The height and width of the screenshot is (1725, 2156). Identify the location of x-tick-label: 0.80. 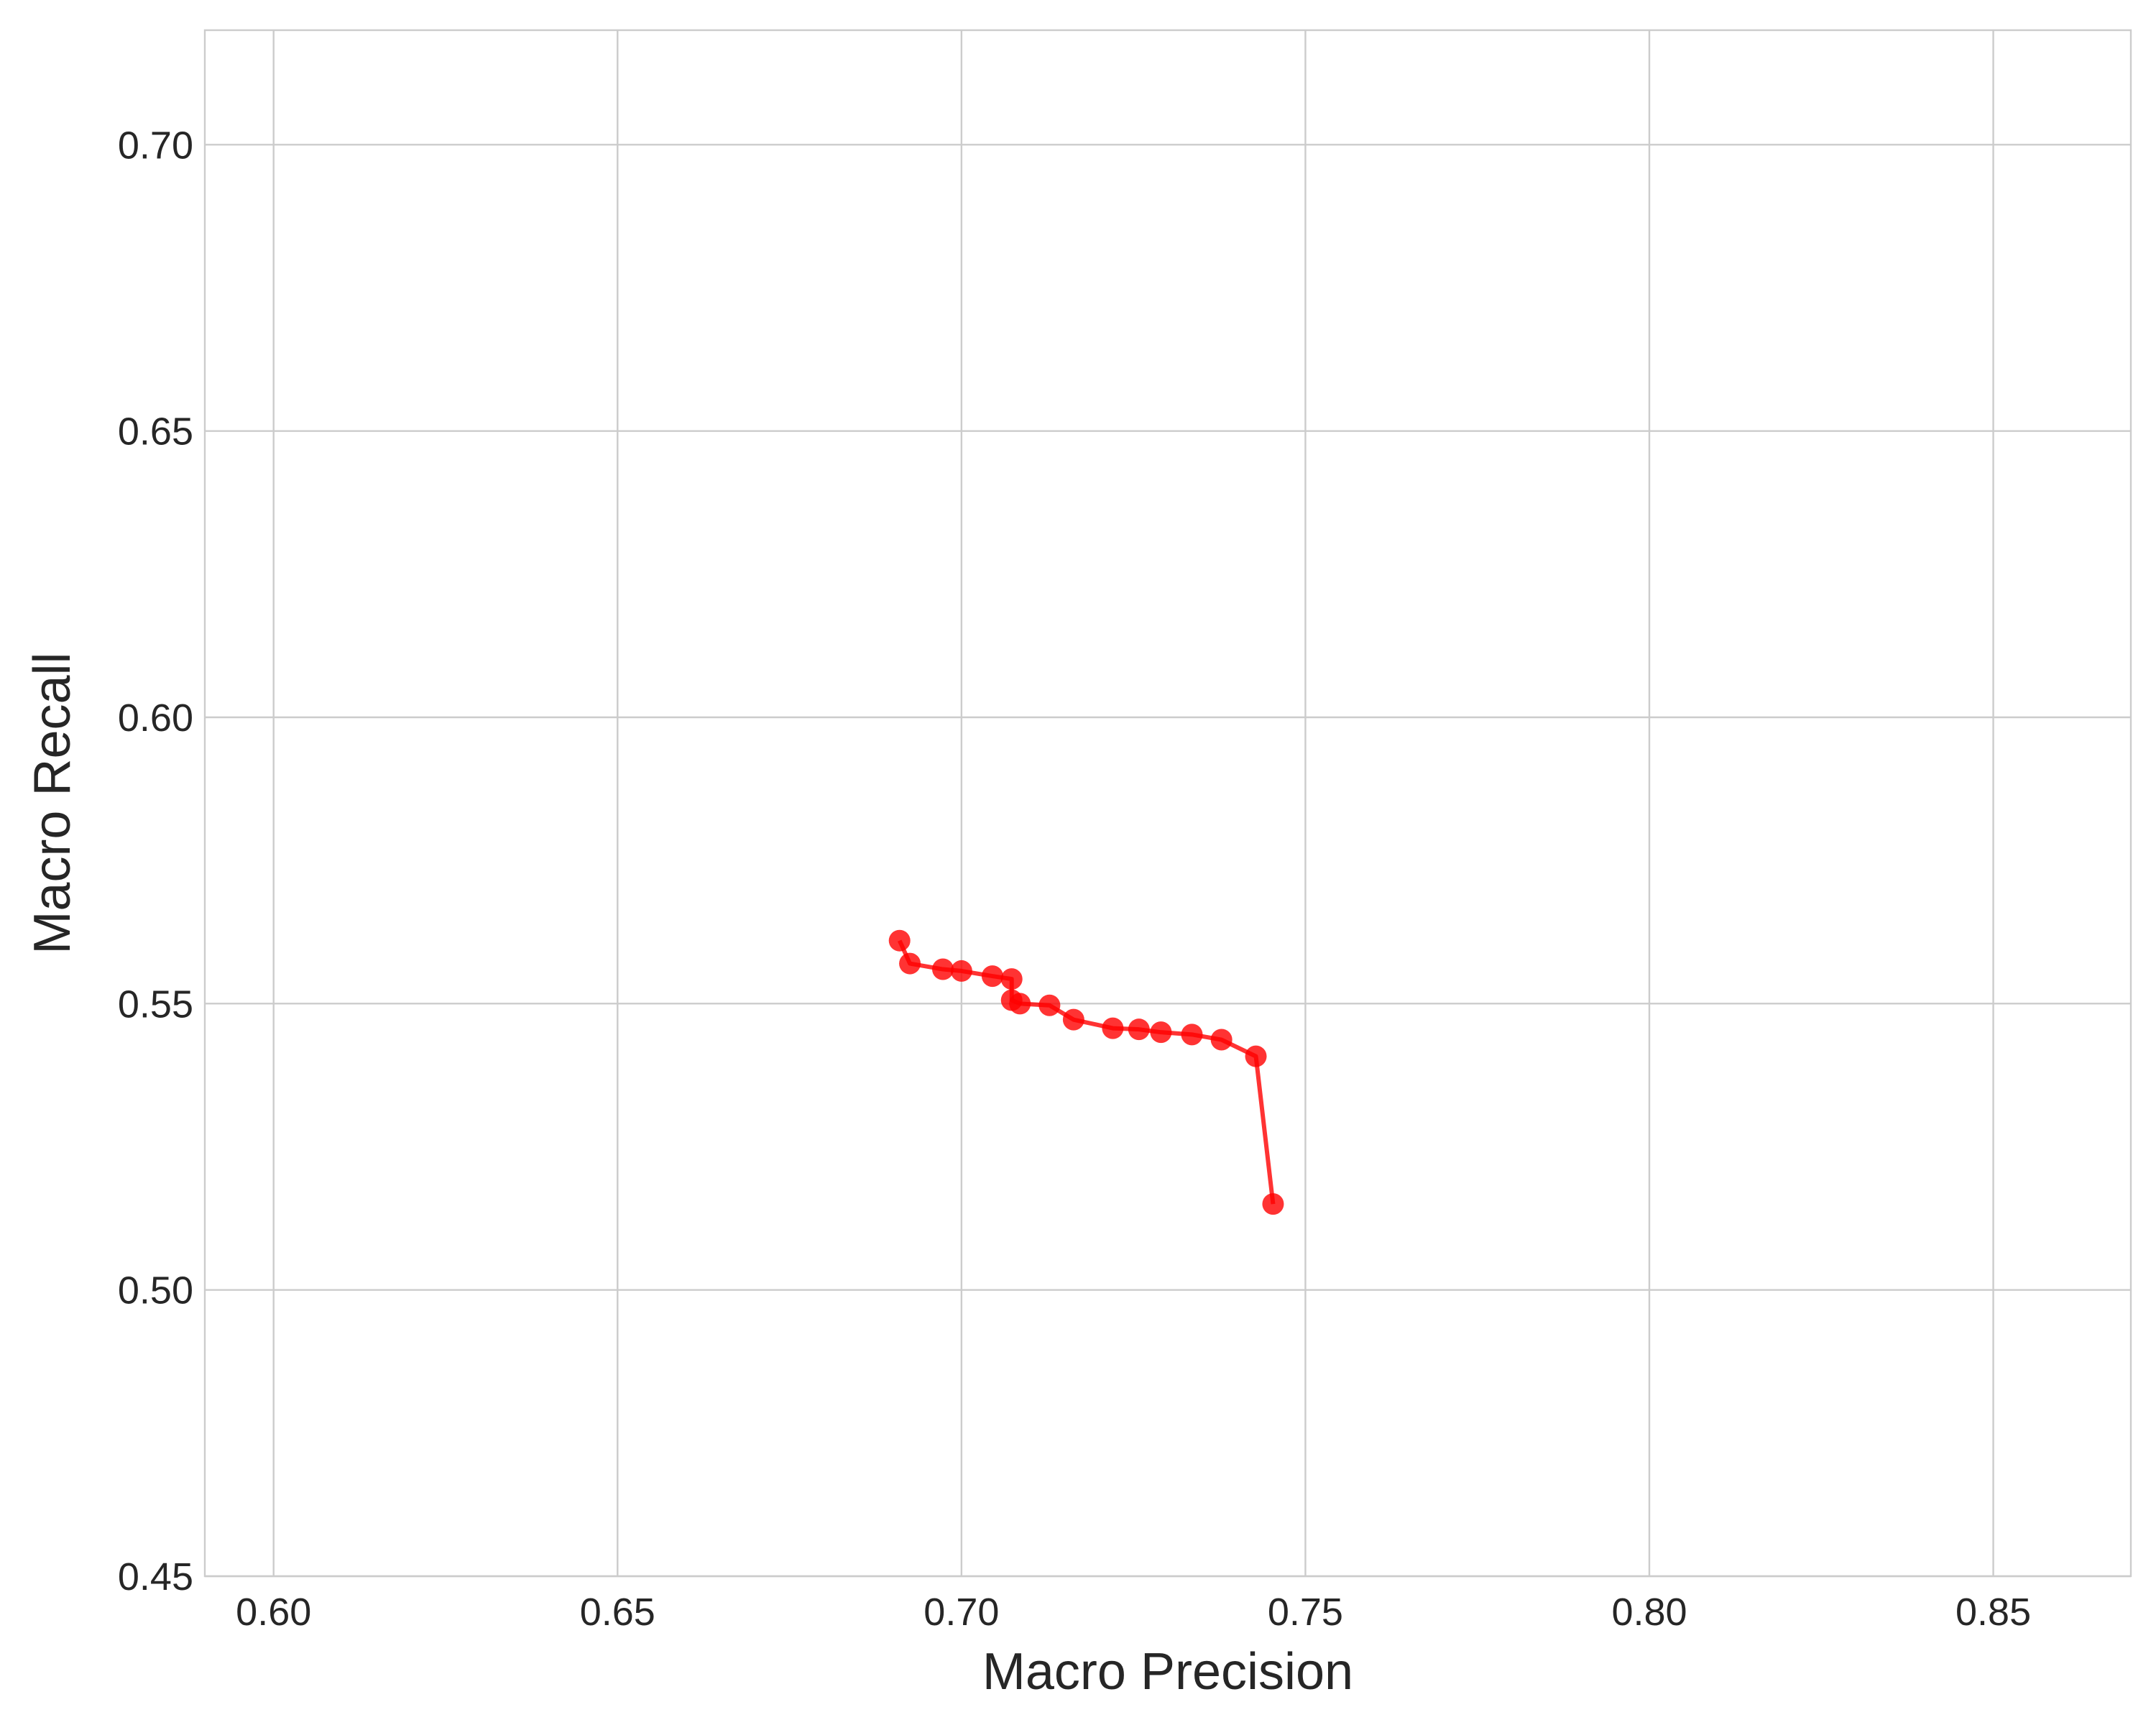
(1649, 1612).